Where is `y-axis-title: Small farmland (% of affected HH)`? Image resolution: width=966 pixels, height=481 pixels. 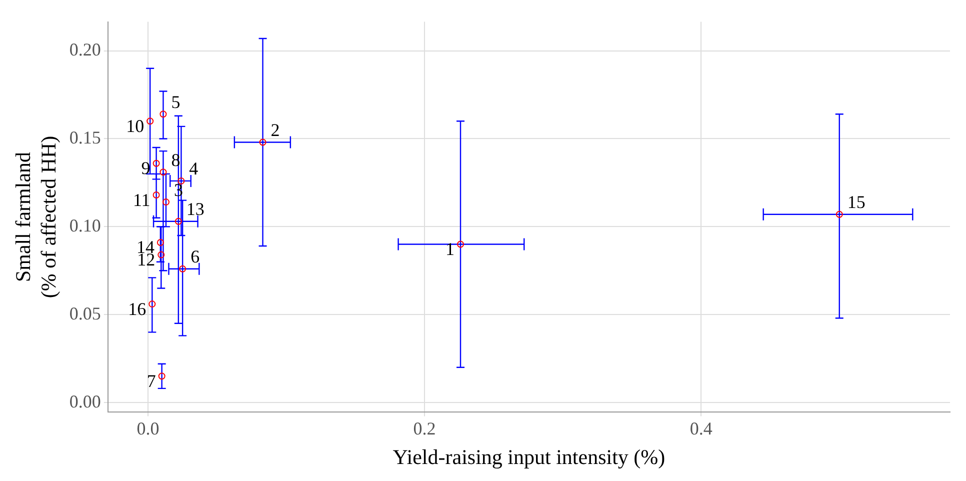 y-axis-title: Small farmland (% of affected HH) is located at coordinates (35, 217).